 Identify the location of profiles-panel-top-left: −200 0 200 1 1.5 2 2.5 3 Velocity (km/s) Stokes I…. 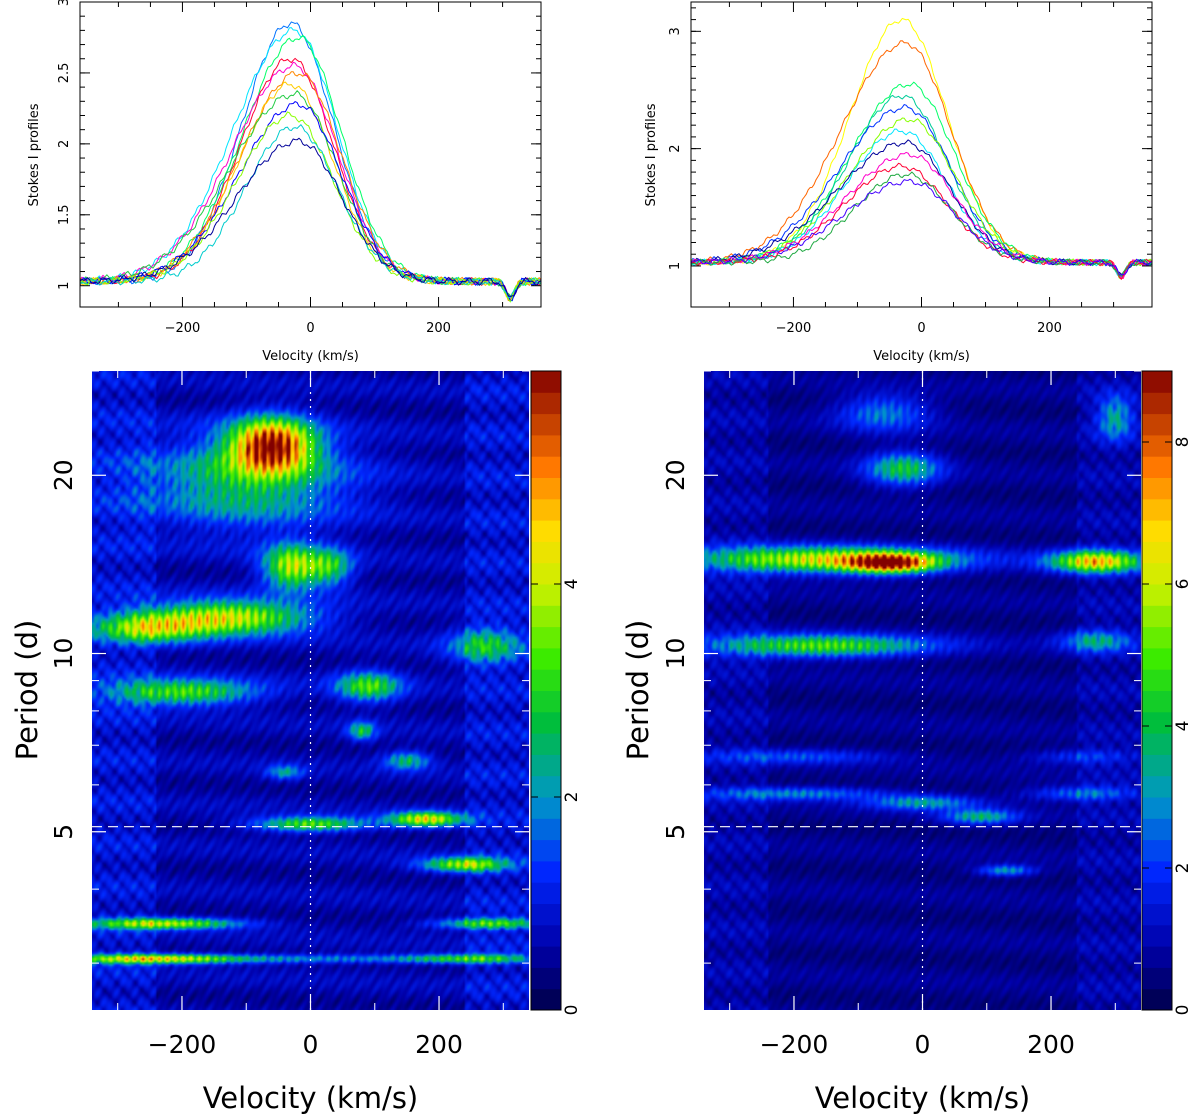
(284, 182).